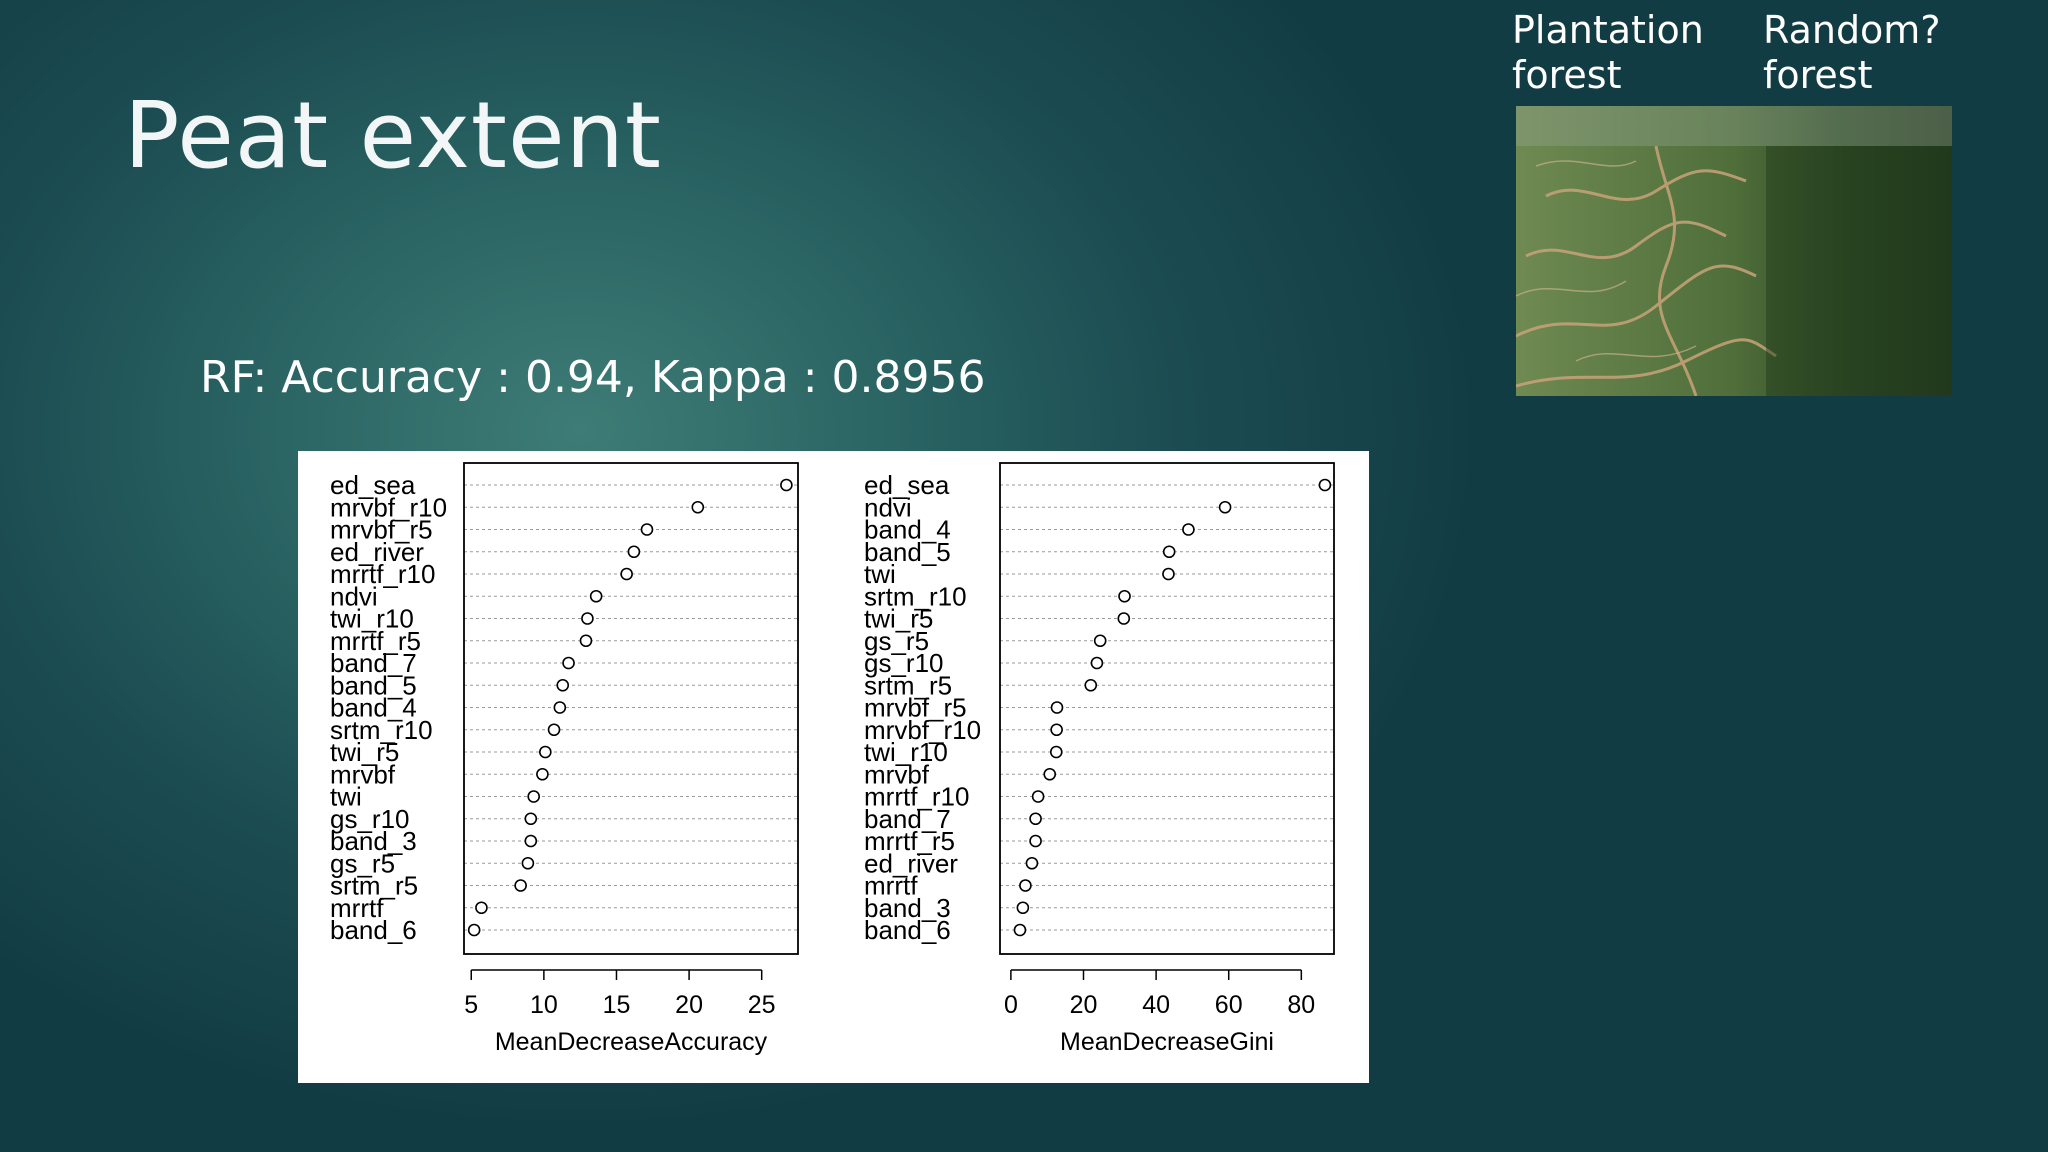 The height and width of the screenshot is (1152, 2048). Describe the element at coordinates (1156, 1005) in the screenshot. I see `x-tick-label: 40` at that location.